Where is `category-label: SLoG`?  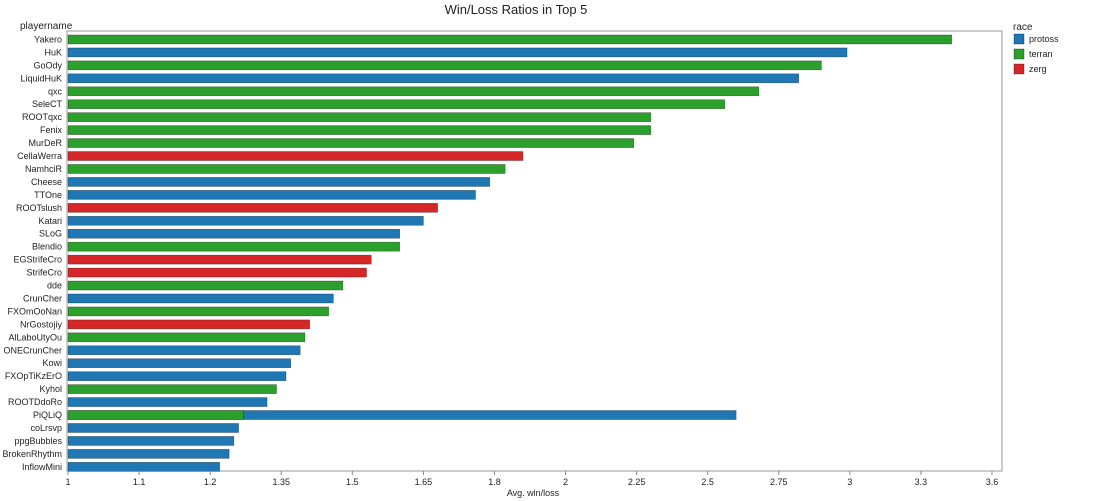
category-label: SLoG is located at coordinates (50, 234).